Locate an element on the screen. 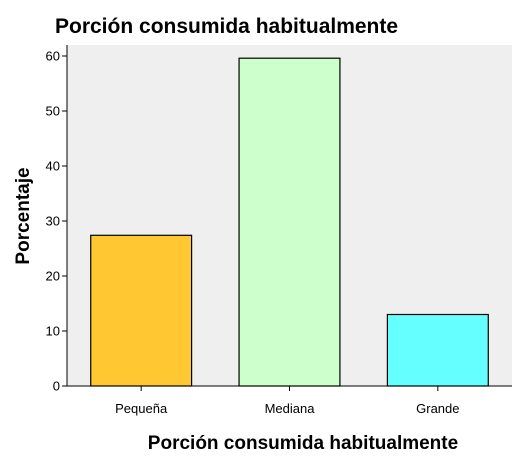  y-tick-label-40: 40 is located at coordinates (53, 166).